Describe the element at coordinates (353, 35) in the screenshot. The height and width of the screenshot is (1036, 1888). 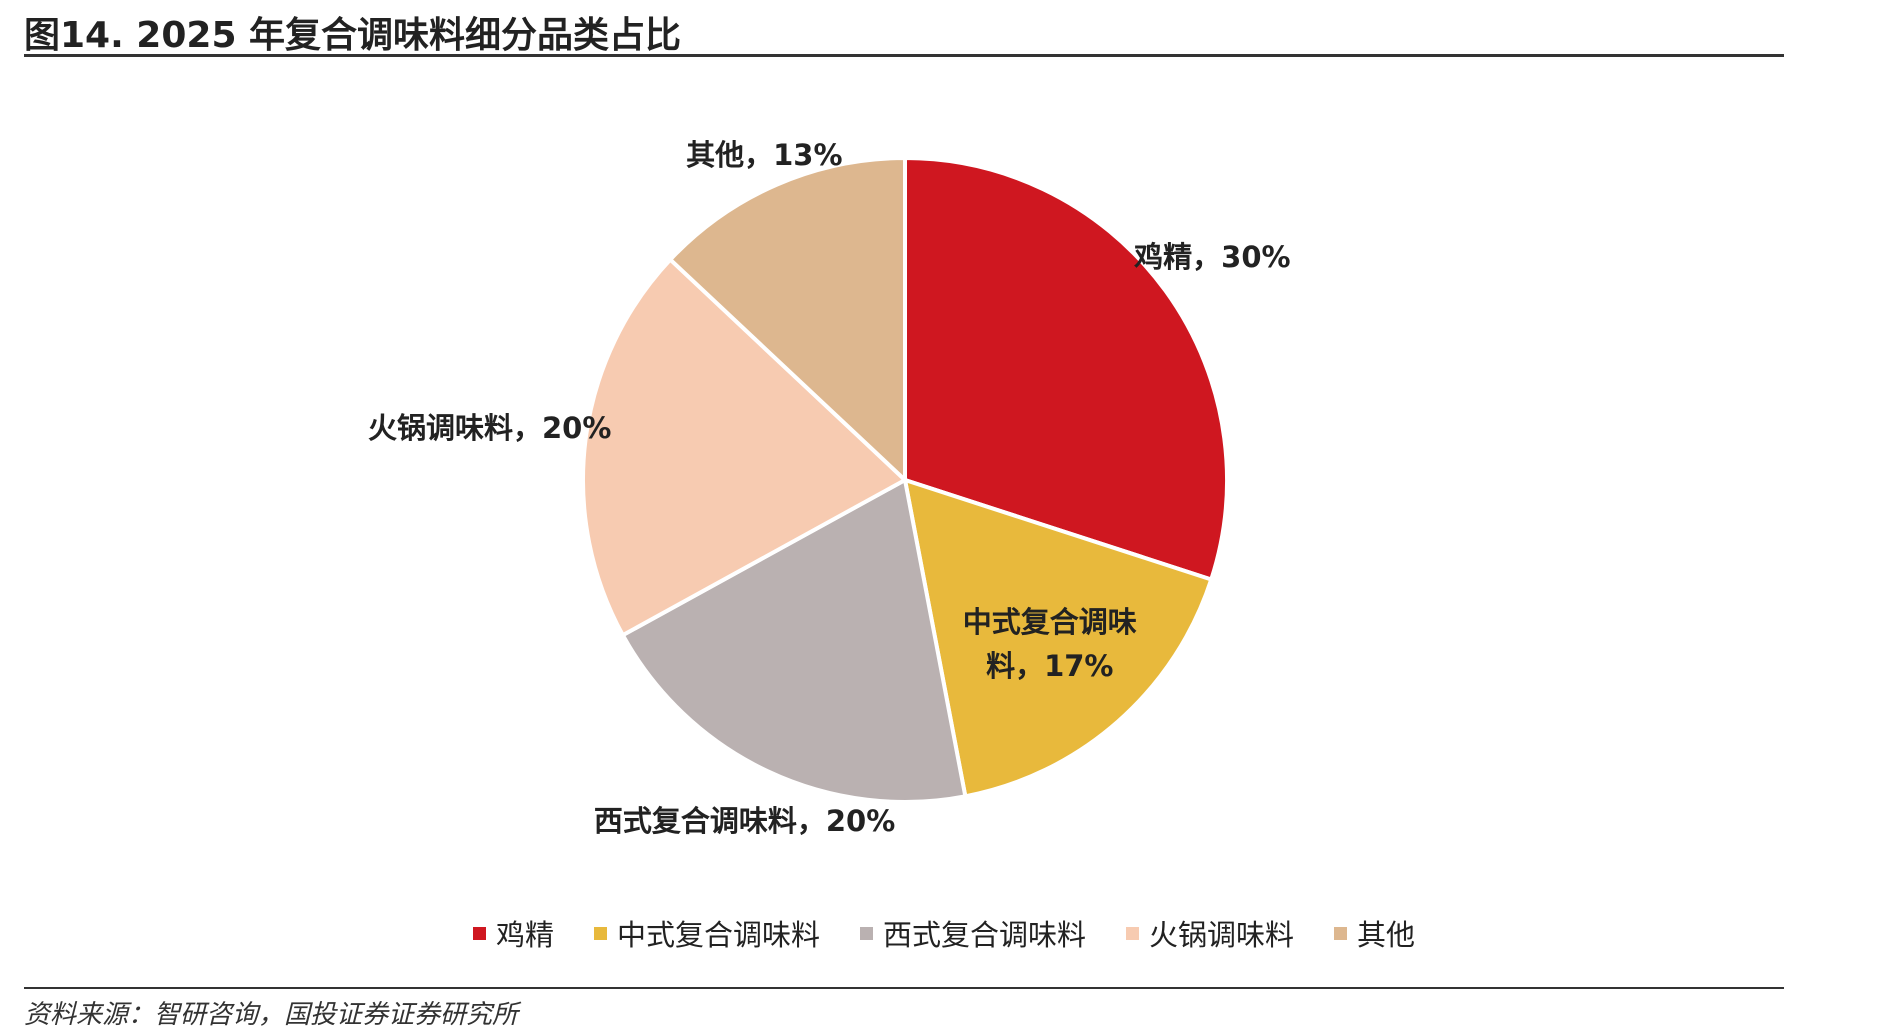
I see `title: 图14. 2025 年复合调味料细分品类占比` at that location.